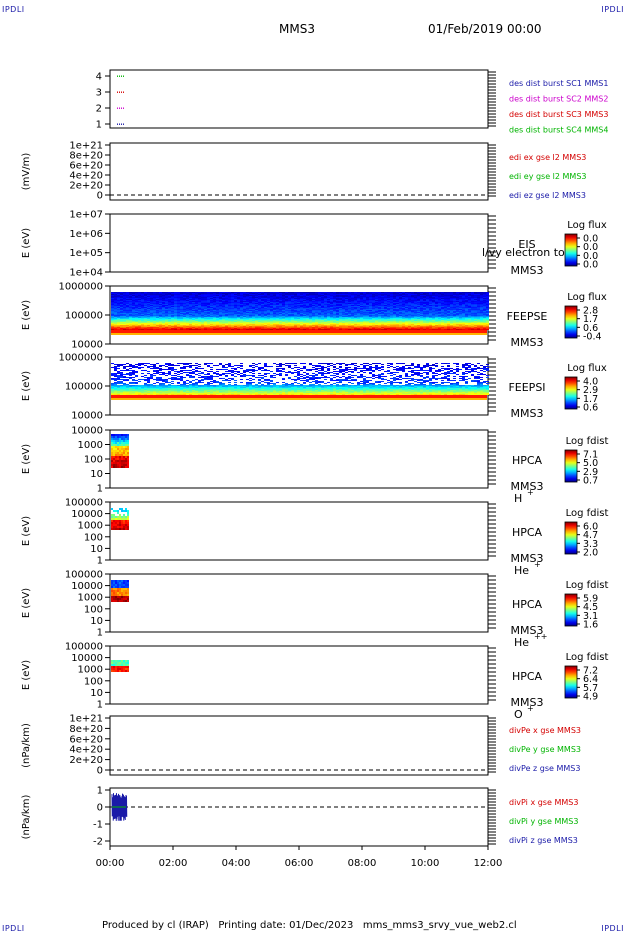 This screenshot has width=630, height=934. What do you see at coordinates (571, 250) in the screenshot?
I see `colorbar` at bounding box center [571, 250].